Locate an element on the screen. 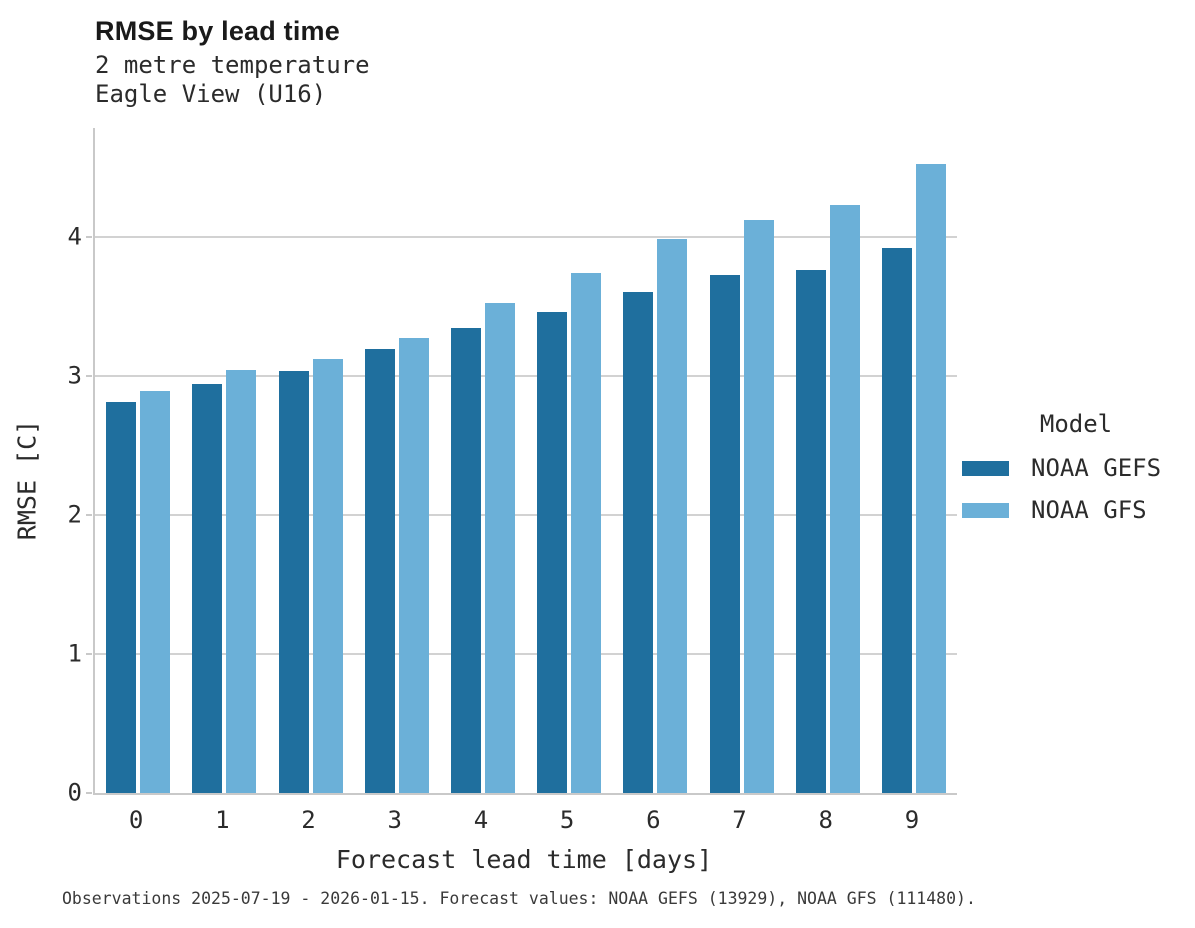 The image size is (1195, 928). legend-item-noaa-gfs: NOAA GFS is located at coordinates (1076, 510).